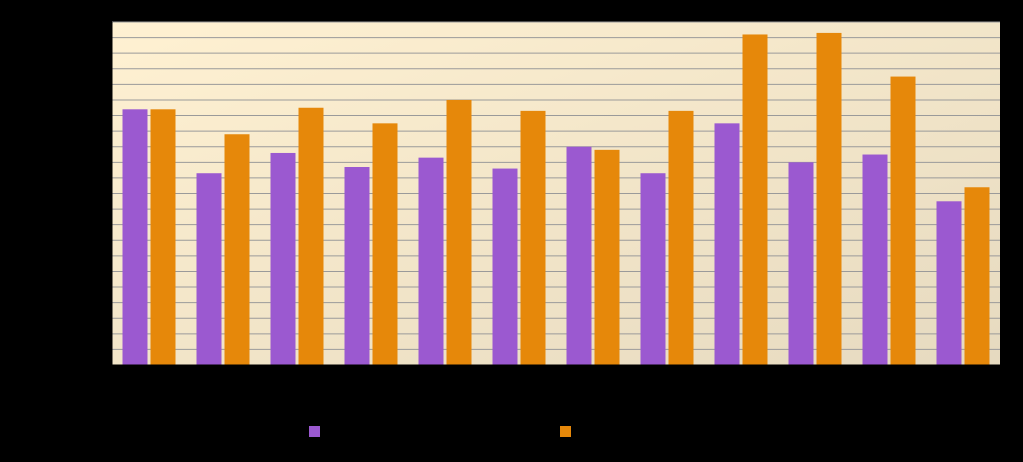 The width and height of the screenshot is (1023, 462). What do you see at coordinates (511, 431) in the screenshot?
I see `legend` at bounding box center [511, 431].